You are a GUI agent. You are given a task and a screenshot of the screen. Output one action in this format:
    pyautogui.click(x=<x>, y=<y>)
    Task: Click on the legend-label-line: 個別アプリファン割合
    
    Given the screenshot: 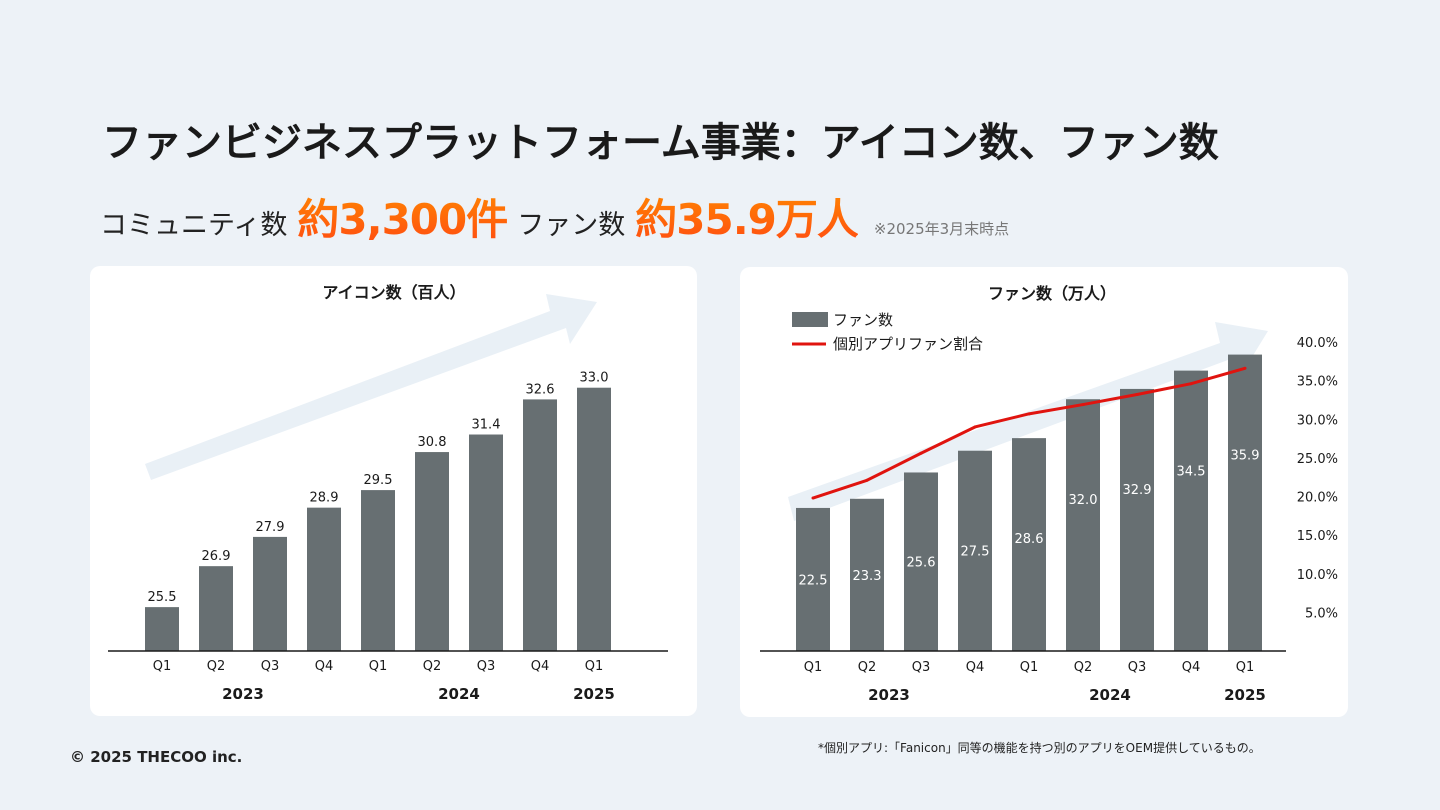 What is the action you would take?
    pyautogui.click(x=908, y=344)
    